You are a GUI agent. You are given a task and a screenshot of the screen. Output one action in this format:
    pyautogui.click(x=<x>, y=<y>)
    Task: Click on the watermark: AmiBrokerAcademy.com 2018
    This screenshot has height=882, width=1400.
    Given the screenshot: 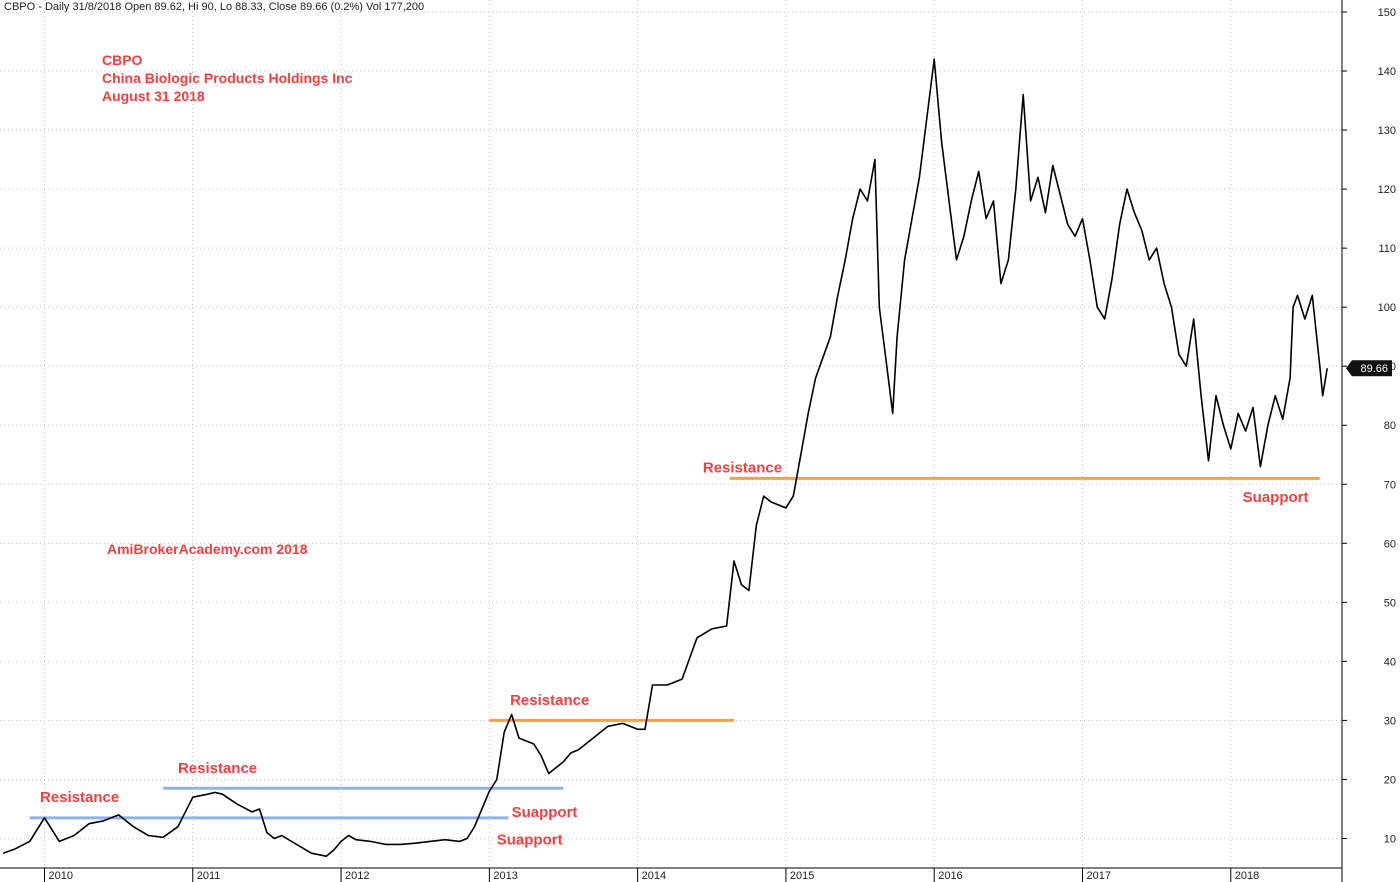 What is the action you would take?
    pyautogui.click(x=207, y=549)
    